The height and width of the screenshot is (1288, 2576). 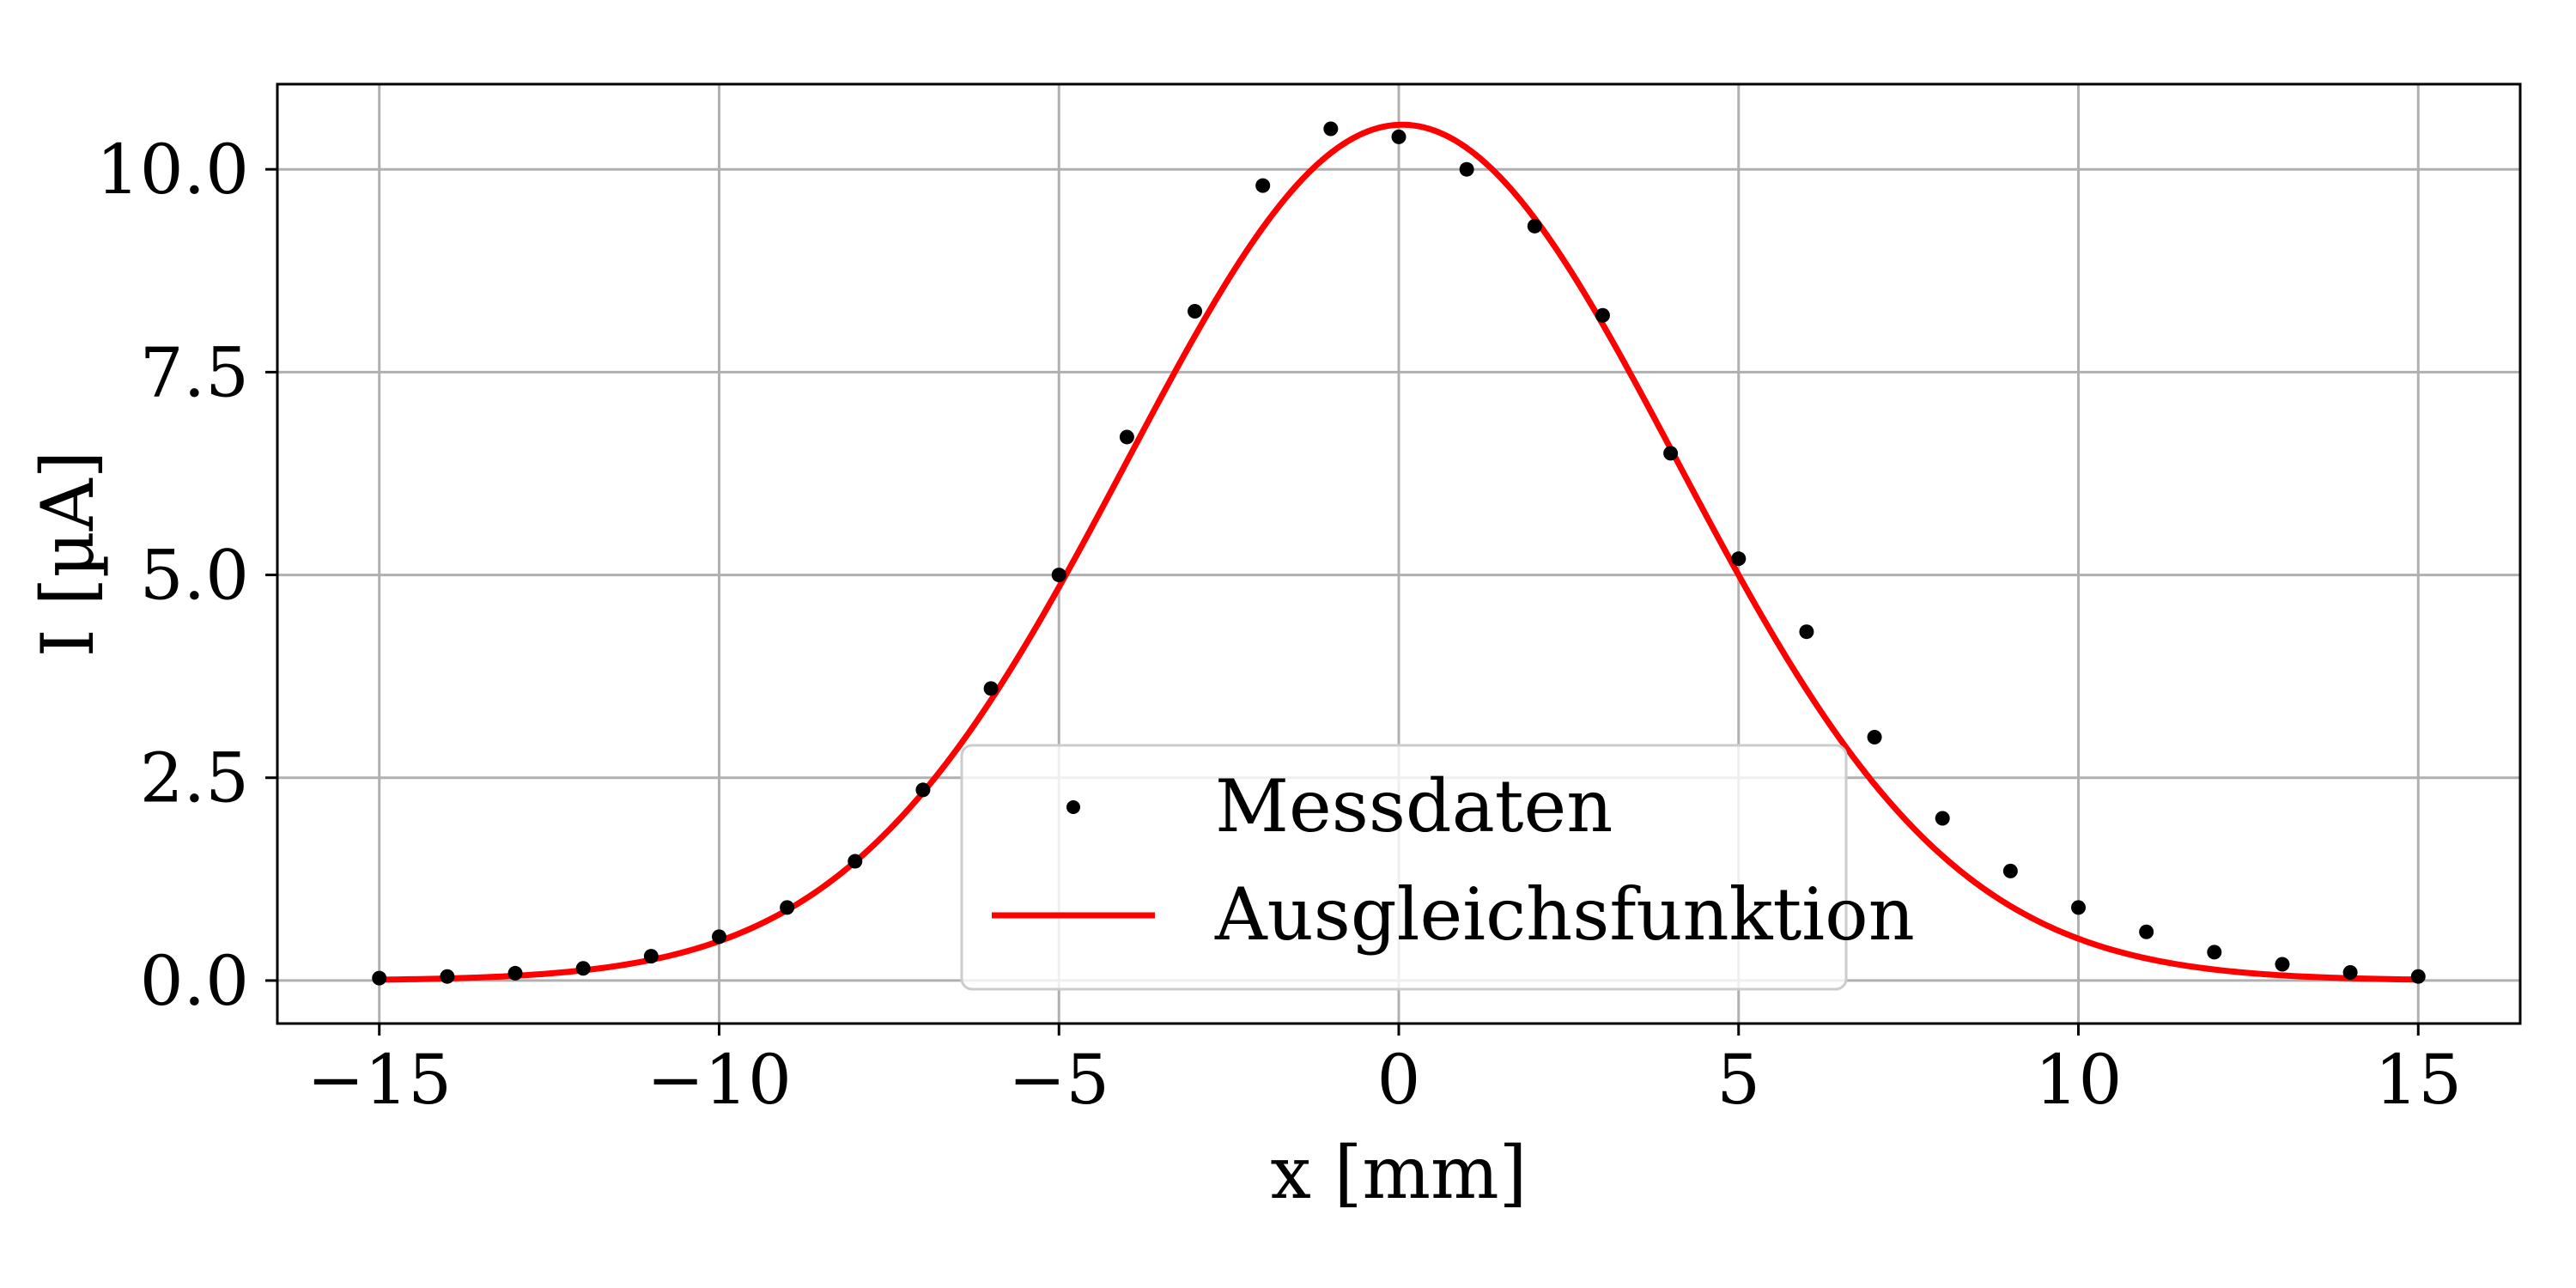 What do you see at coordinates (194, 372) in the screenshot?
I see `y-tick-label: 7.5` at bounding box center [194, 372].